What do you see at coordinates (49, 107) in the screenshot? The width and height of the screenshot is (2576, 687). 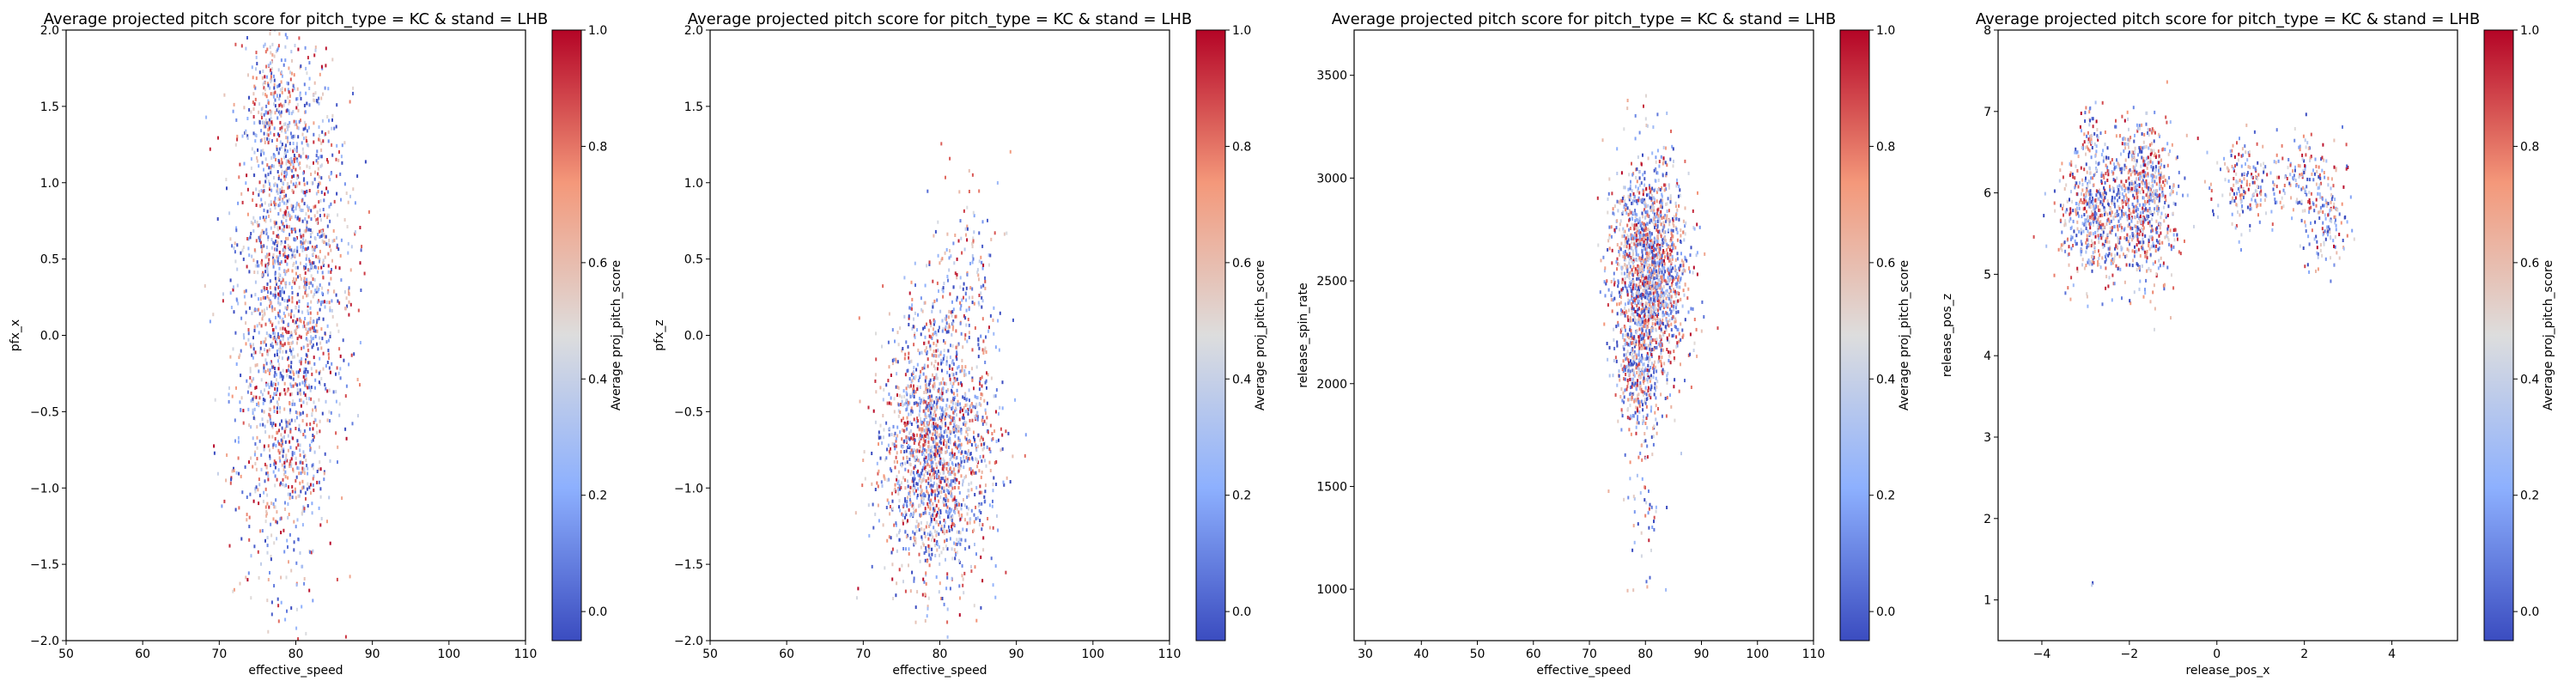 I see `y-tick-label: 1.5` at bounding box center [49, 107].